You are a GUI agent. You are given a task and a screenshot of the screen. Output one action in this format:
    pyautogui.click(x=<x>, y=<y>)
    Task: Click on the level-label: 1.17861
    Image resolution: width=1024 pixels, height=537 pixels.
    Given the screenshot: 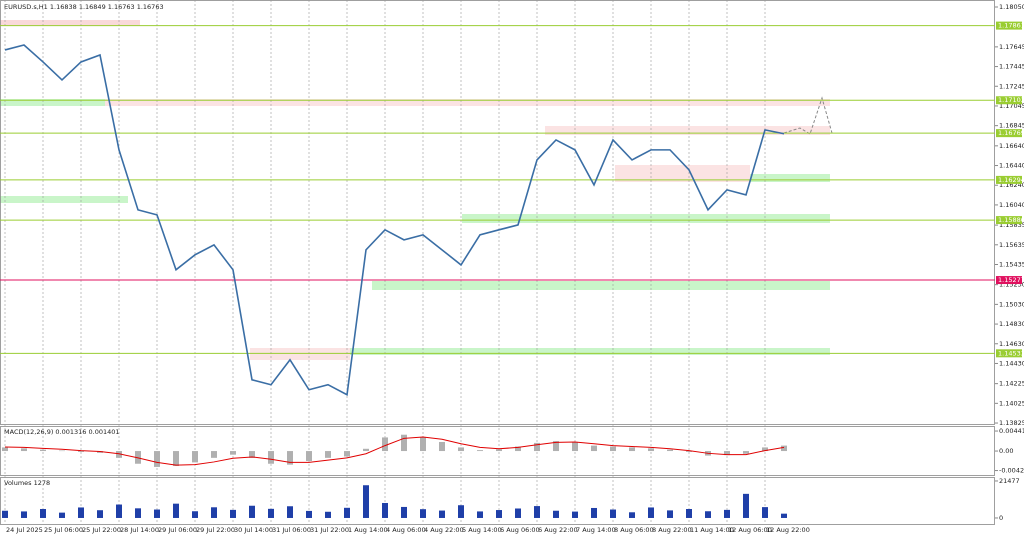 What is the action you would take?
    pyautogui.click(x=1011, y=26)
    